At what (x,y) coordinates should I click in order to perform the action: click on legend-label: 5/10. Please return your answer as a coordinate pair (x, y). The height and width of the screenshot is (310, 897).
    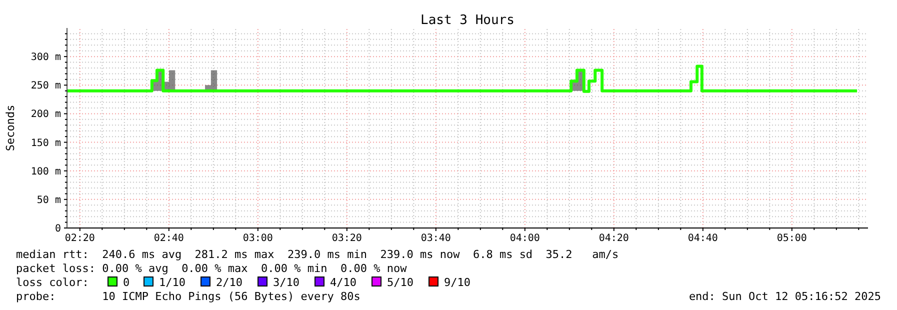
    Looking at the image, I should click on (400, 282).